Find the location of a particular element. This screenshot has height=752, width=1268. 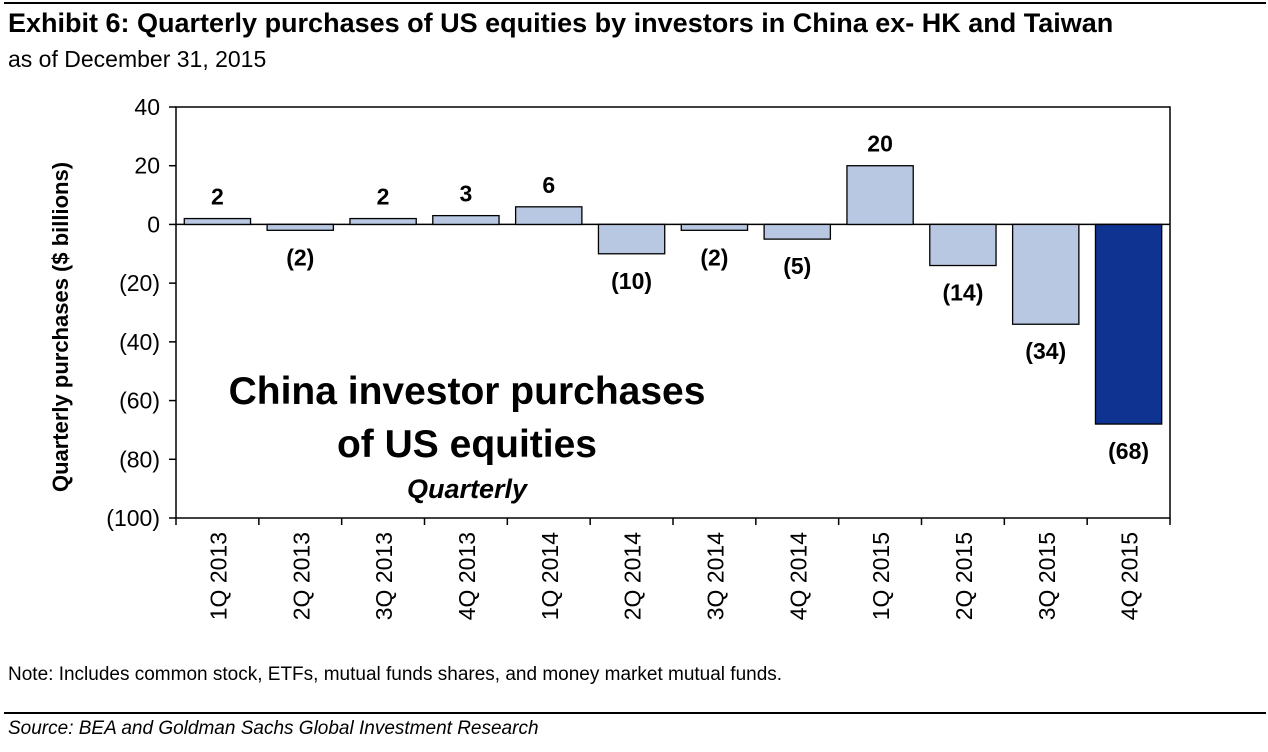

data-label: (10) is located at coordinates (631, 281).